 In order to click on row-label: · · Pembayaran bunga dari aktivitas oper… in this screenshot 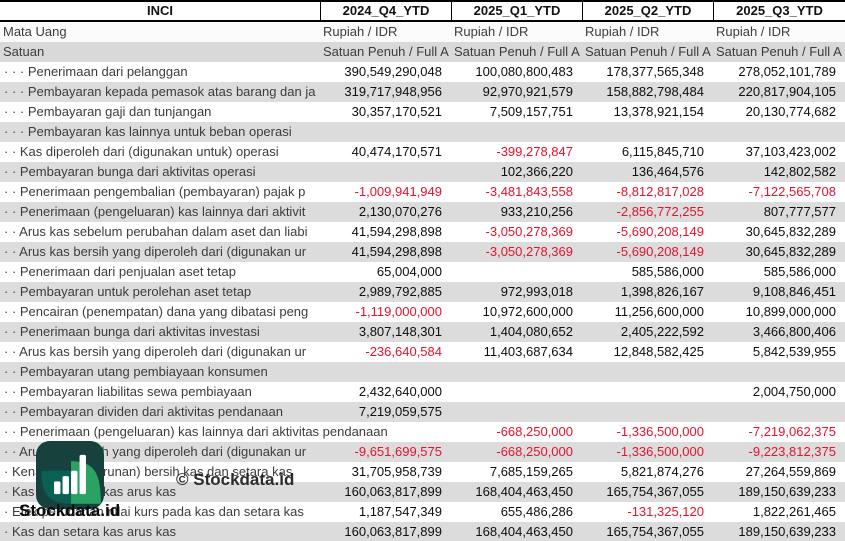, I will do `click(130, 171)`.